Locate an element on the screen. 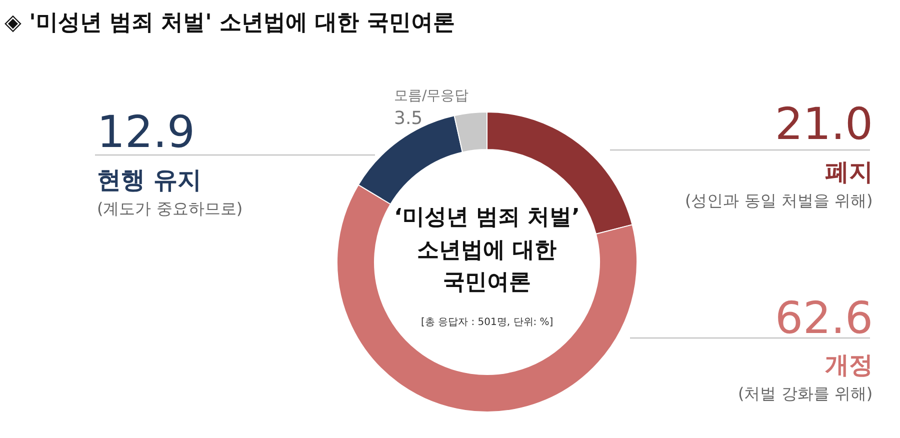 This screenshot has width=900, height=438. data-label: 62.6 is located at coordinates (824, 318).